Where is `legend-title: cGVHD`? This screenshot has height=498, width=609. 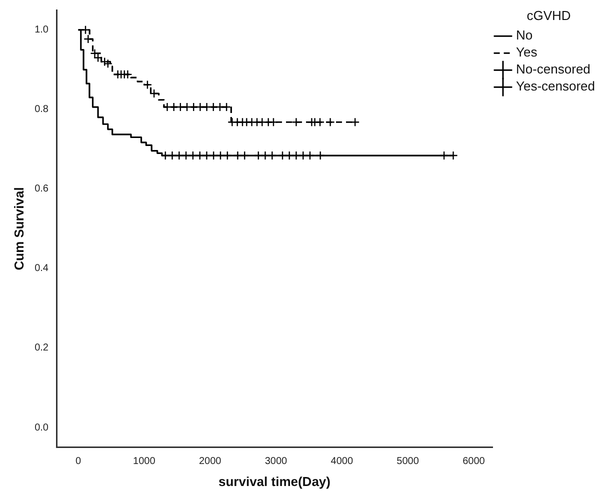
legend-title: cGVHD is located at coordinates (548, 16).